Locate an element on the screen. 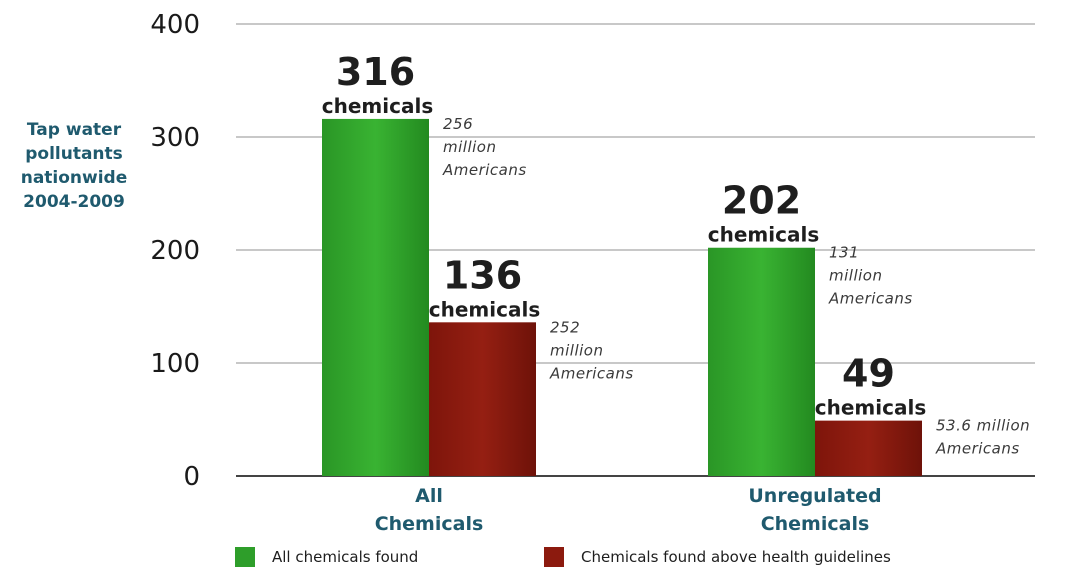  data-label-count: 49 is located at coordinates (868, 374).